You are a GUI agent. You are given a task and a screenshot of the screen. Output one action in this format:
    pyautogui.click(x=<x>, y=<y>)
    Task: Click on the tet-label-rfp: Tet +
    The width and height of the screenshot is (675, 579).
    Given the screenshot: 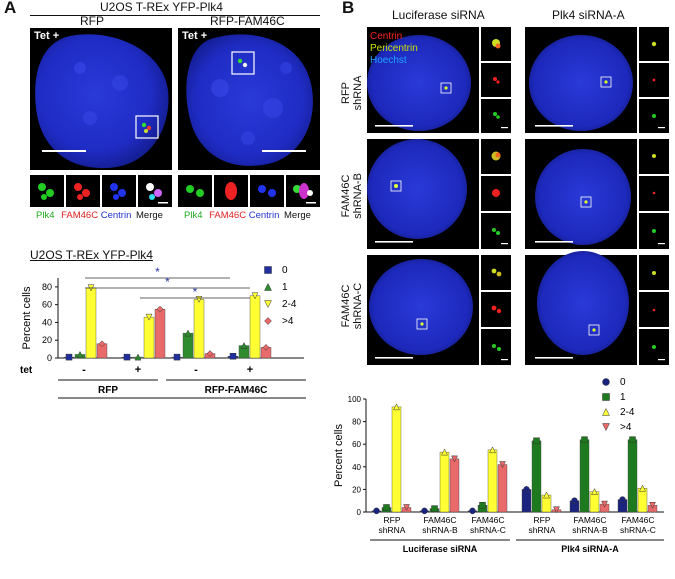 What is the action you would take?
    pyautogui.click(x=47, y=36)
    